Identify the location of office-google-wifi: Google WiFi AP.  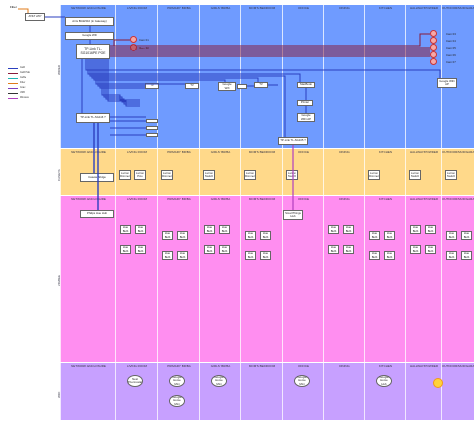
(306, 117).